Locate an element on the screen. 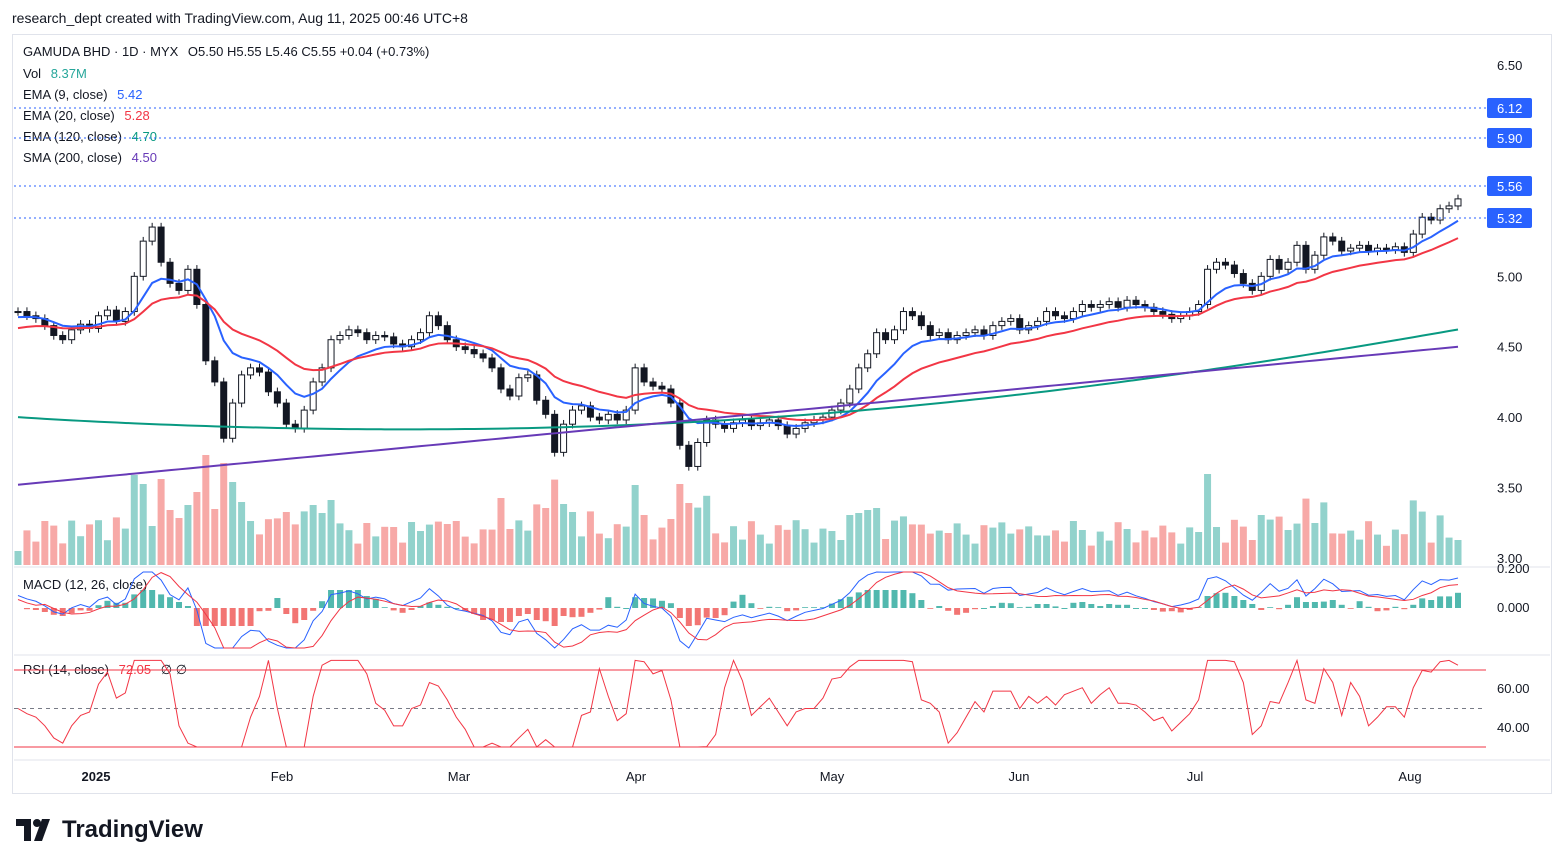 Image resolution: width=1564 pixels, height=868 pixels. ema9-legend: EMA (9, close) 5.42 is located at coordinates (82, 94).